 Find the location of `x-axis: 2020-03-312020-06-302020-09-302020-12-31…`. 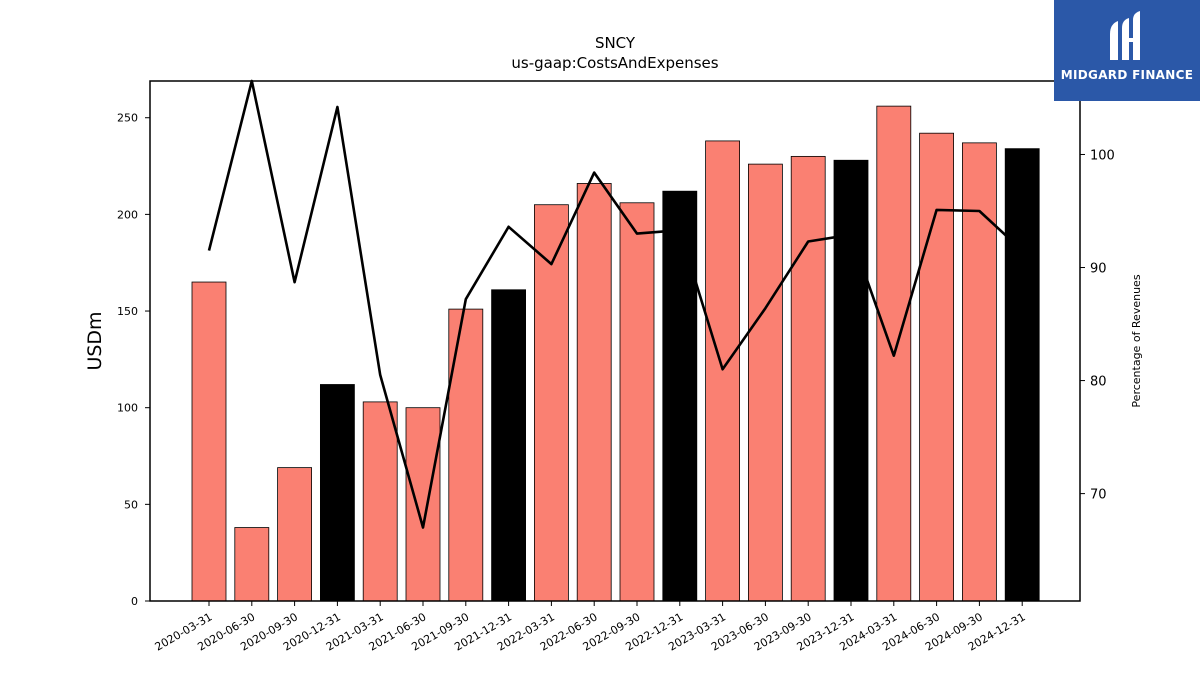

x-axis: 2020-03-312020-06-302020-09-302020-12-31… is located at coordinates (590, 627).